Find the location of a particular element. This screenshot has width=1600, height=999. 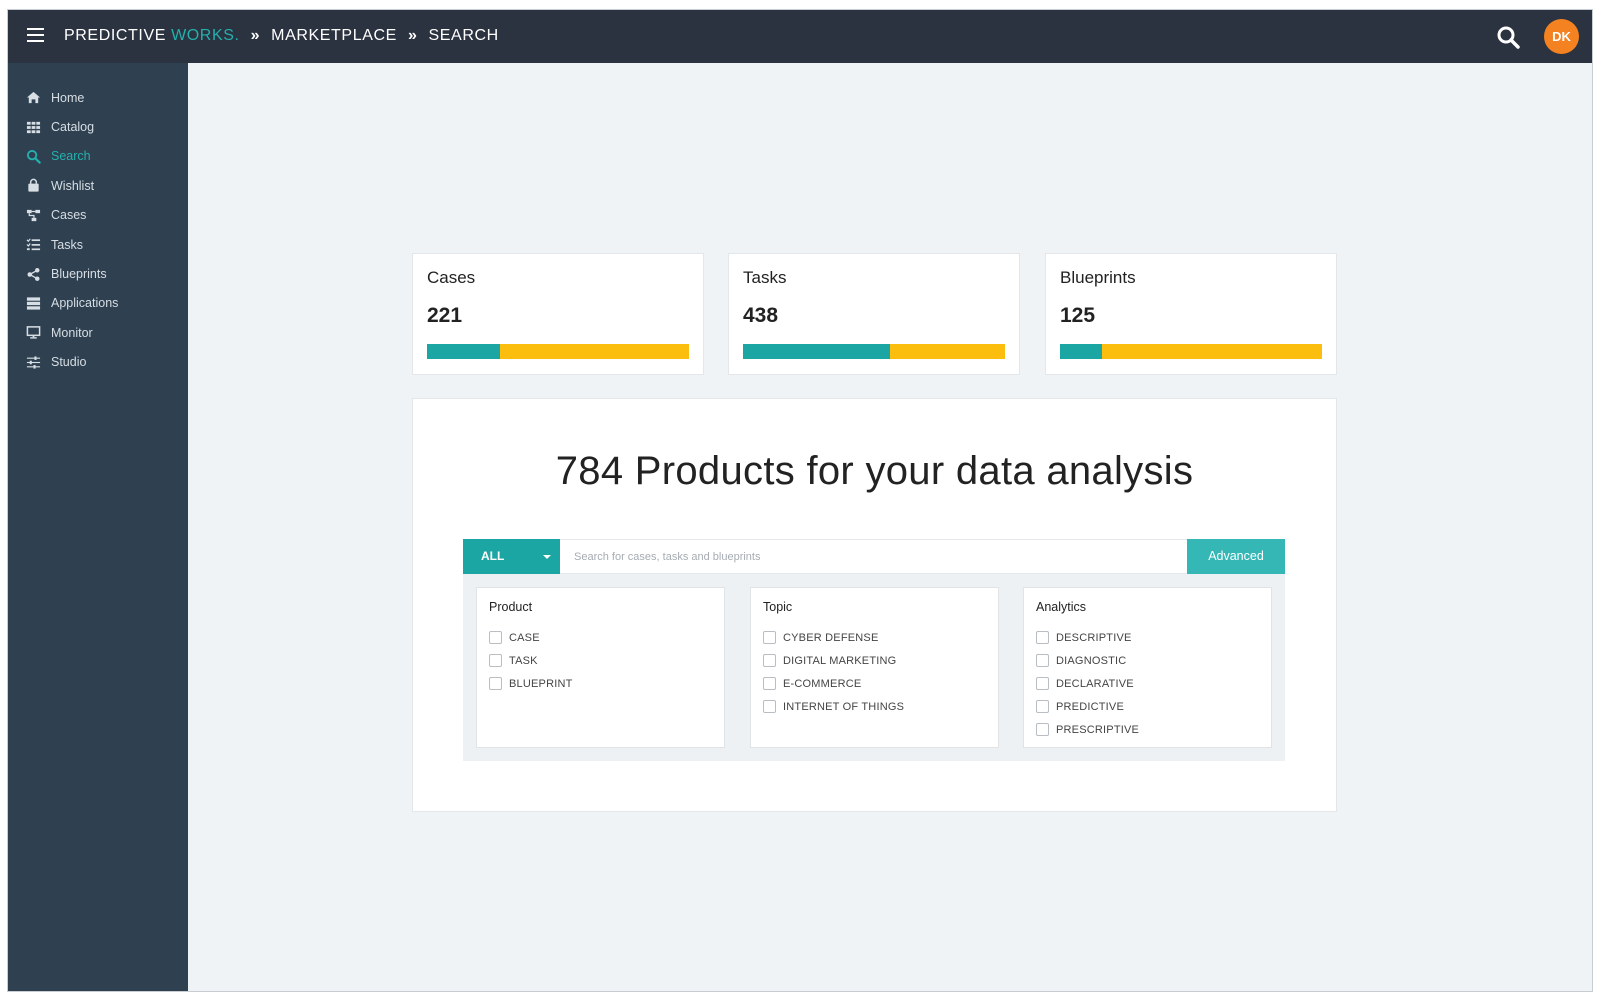

sidebar-item-label: Studio is located at coordinates (69, 362).